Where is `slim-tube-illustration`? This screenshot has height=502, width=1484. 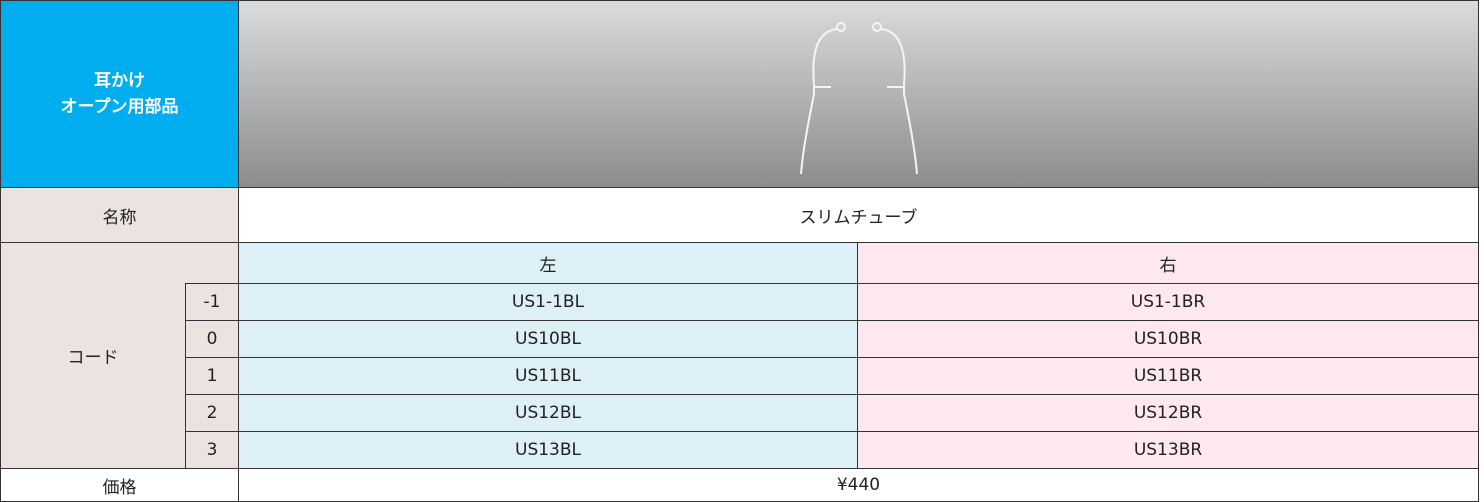
slim-tube-illustration is located at coordinates (858, 98).